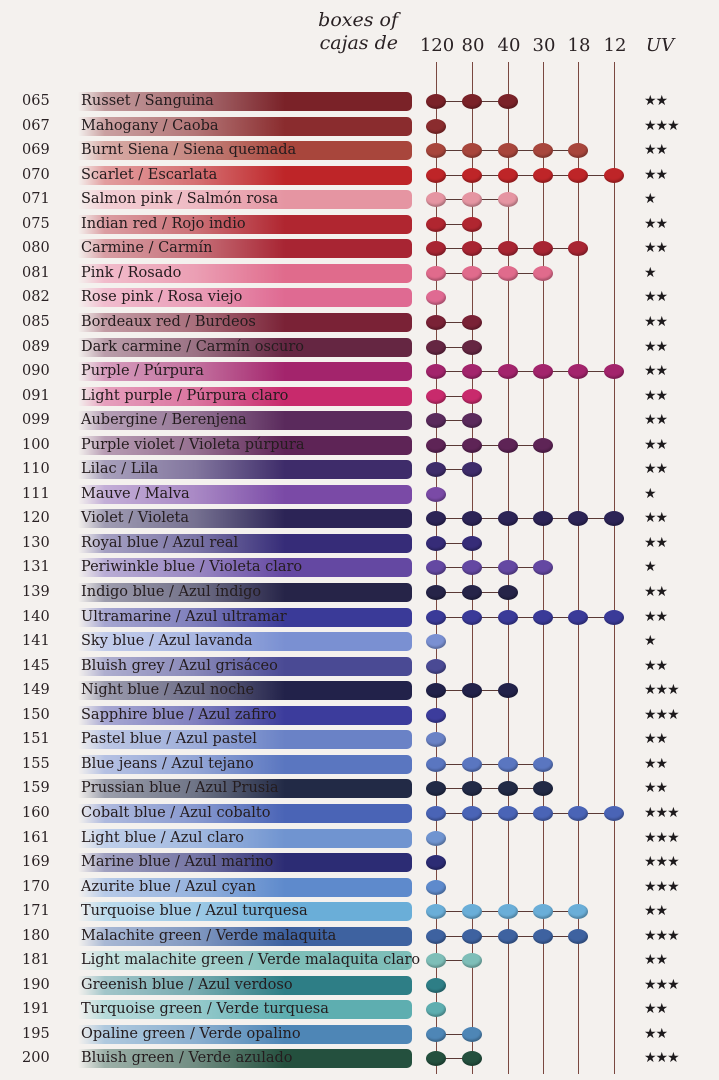  Describe the element at coordinates (147, 248) in the screenshot. I see `color-name: Carmine / Carmín` at that location.